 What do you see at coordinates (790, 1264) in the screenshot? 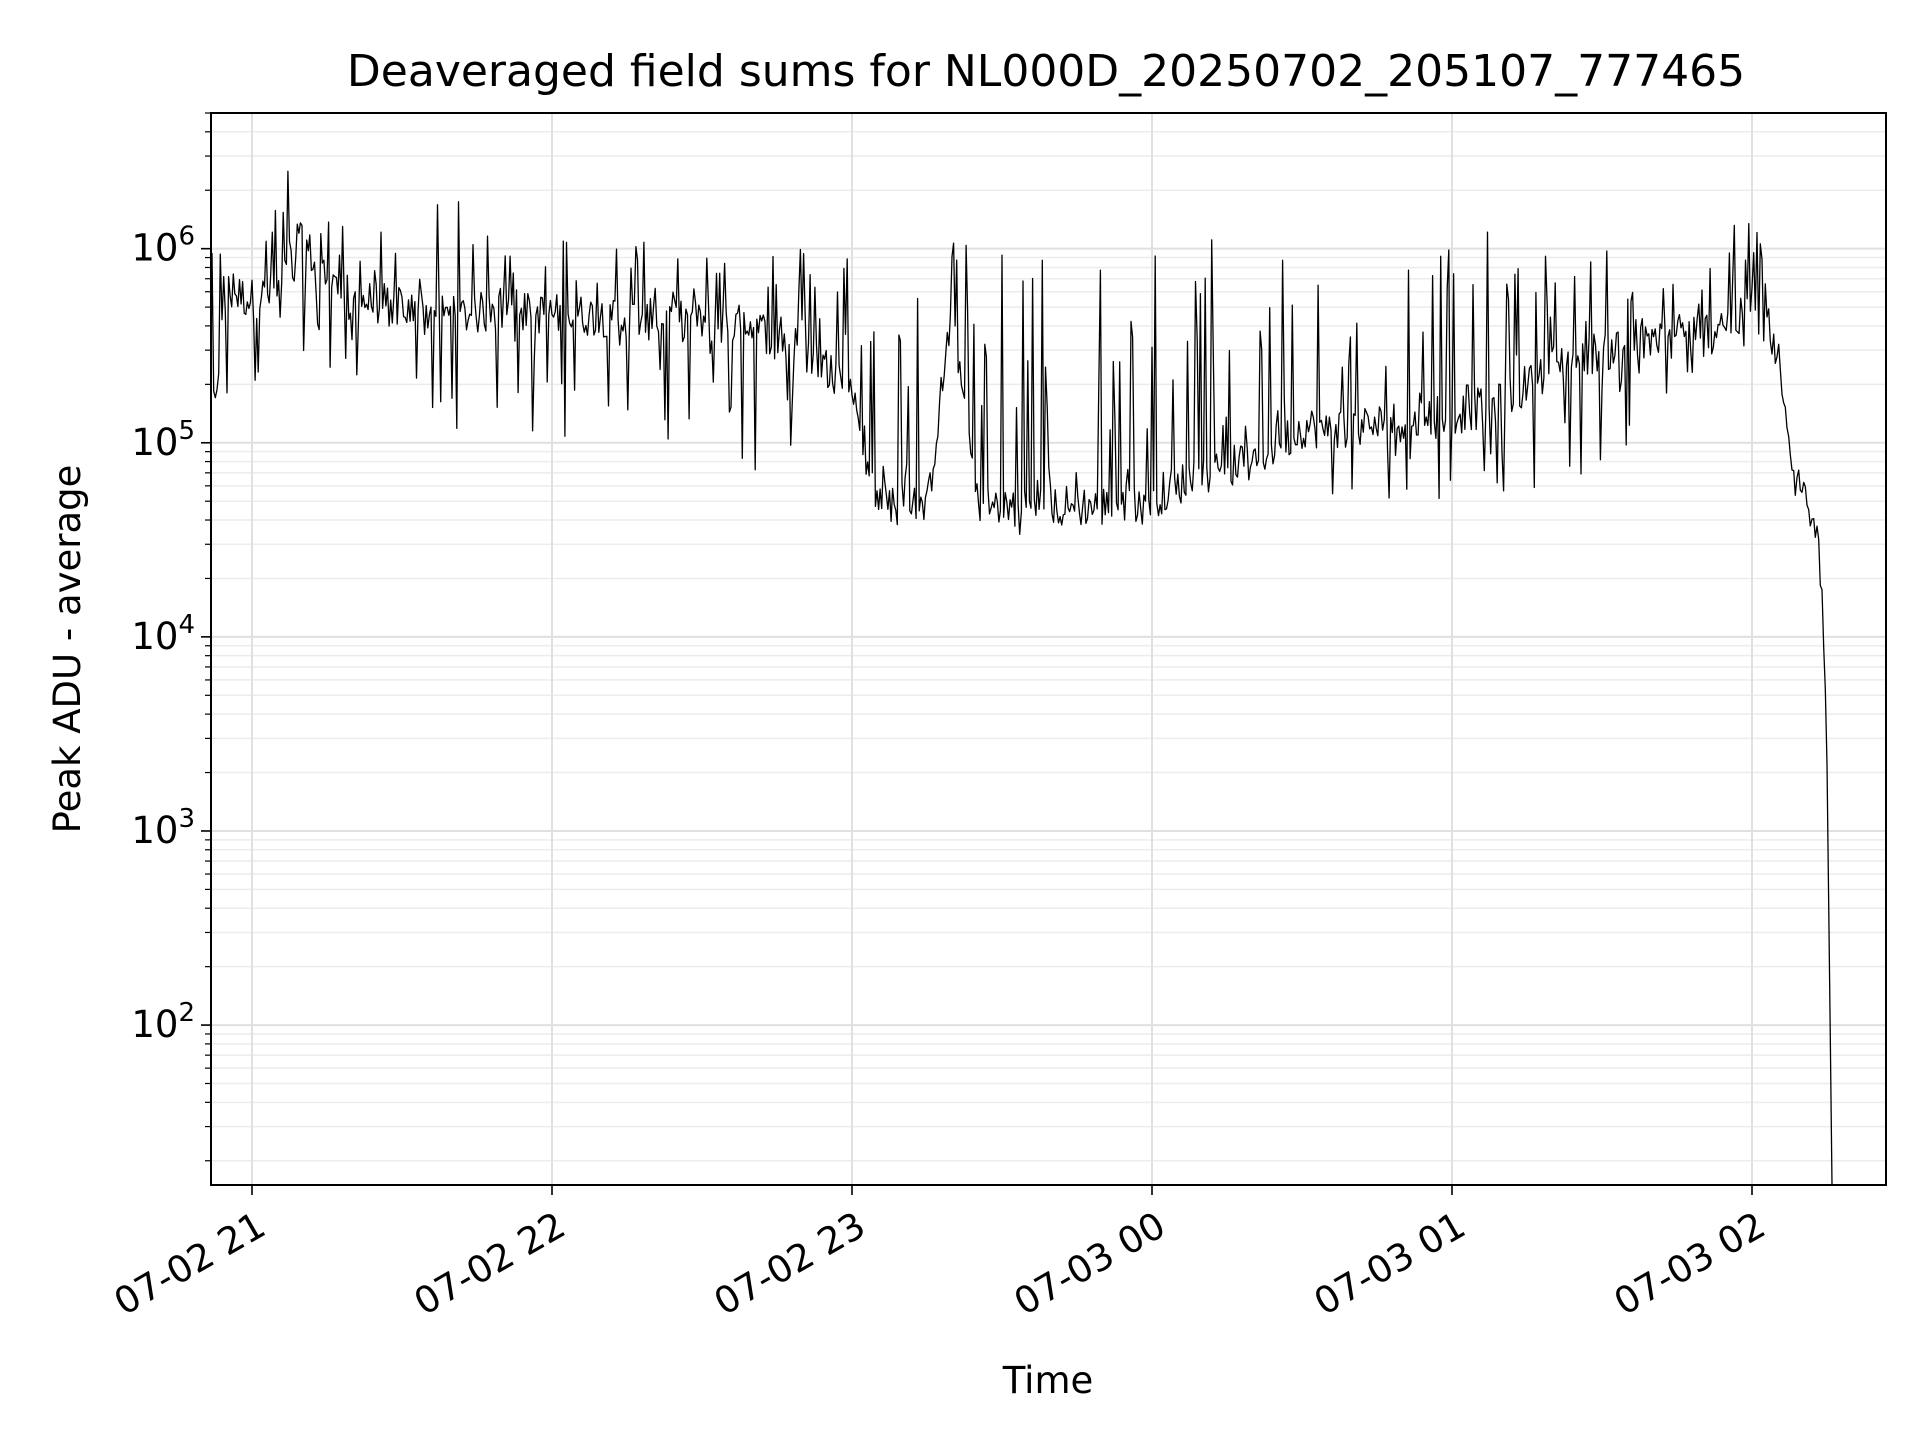
I see `x-tick-label: 07-02 23` at bounding box center [790, 1264].